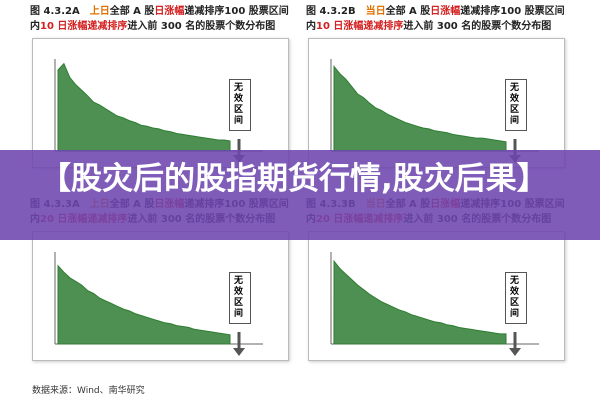 This screenshot has width=600, height=400. Describe the element at coordinates (99, 11) in the screenshot. I see `title-part: 上日` at that location.